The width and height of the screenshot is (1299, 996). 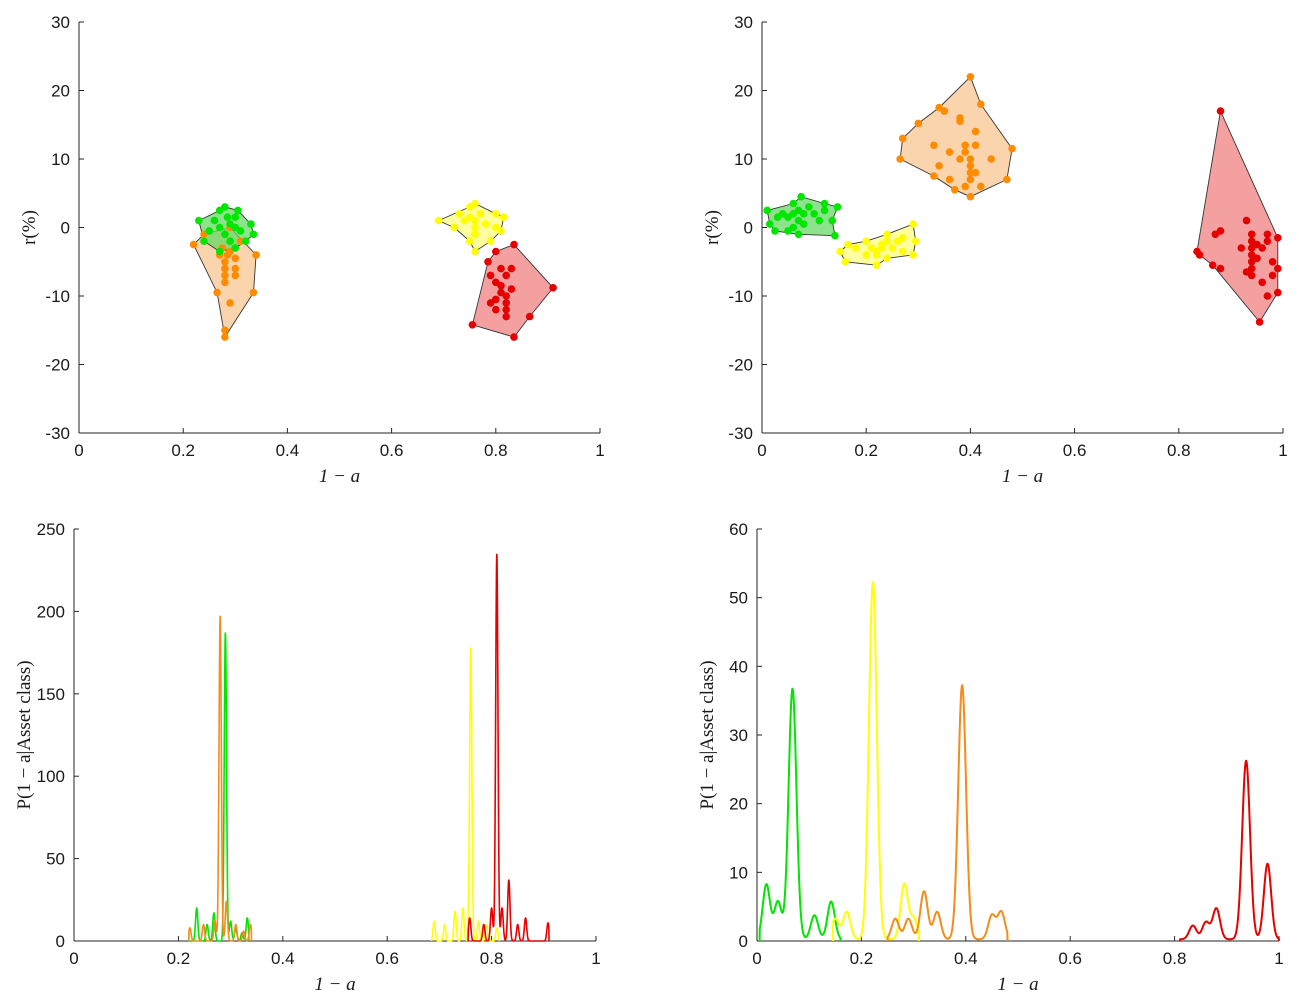 What do you see at coordinates (971, 450) in the screenshot?
I see `x-tick-label: 0.4` at bounding box center [971, 450].